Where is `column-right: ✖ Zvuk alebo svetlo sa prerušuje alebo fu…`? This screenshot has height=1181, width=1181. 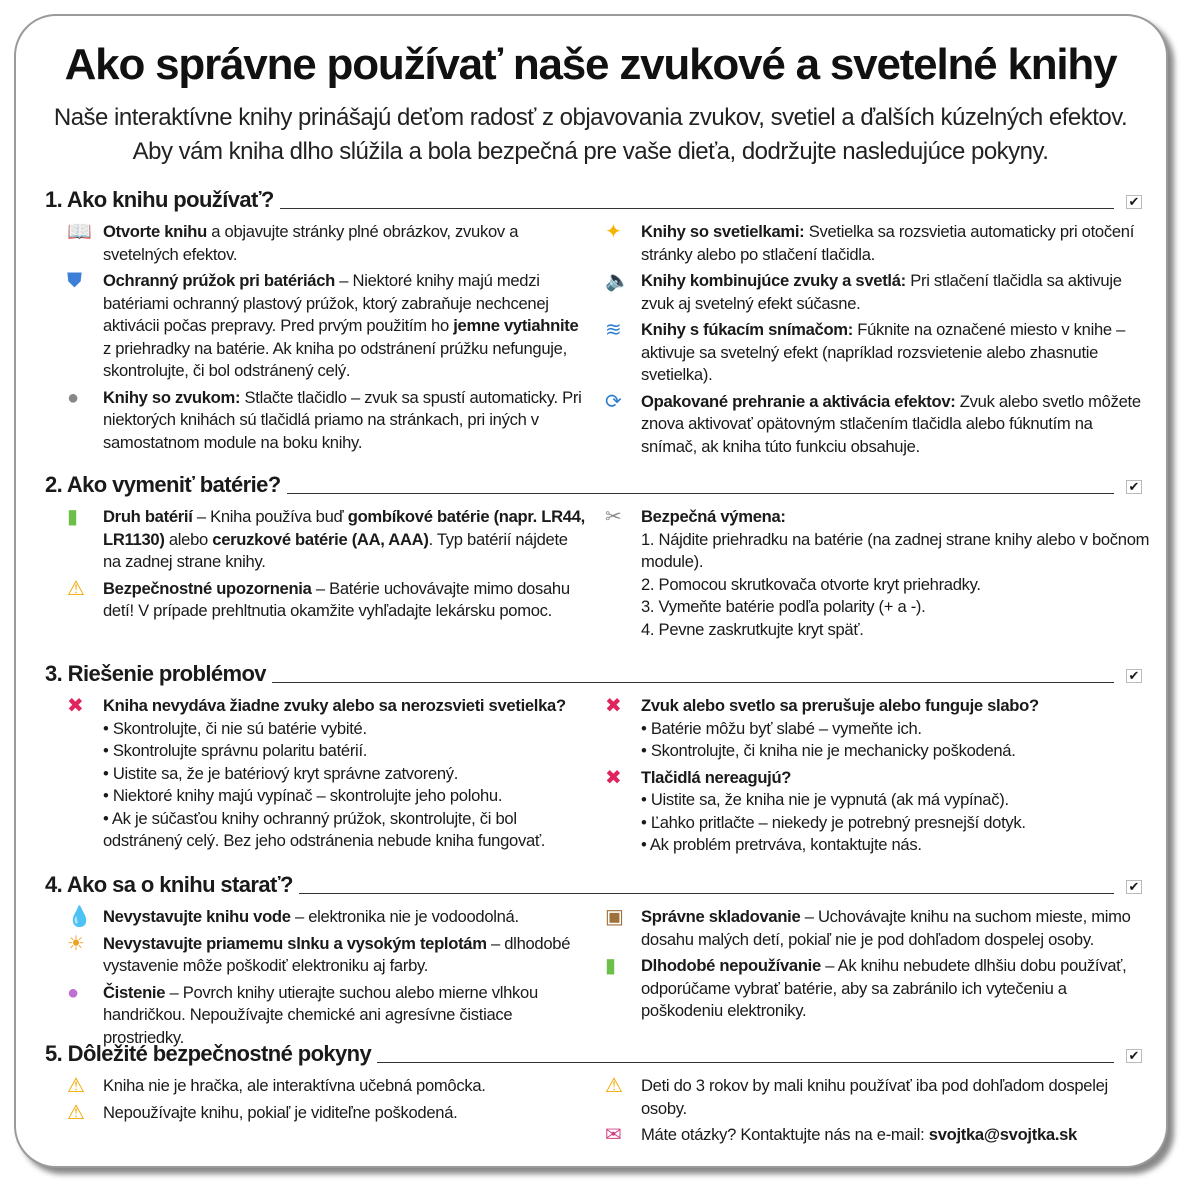
column-right: ✖ Zvuk alebo svetlo sa prerušuje alebo fu… is located at coordinates (877, 778).